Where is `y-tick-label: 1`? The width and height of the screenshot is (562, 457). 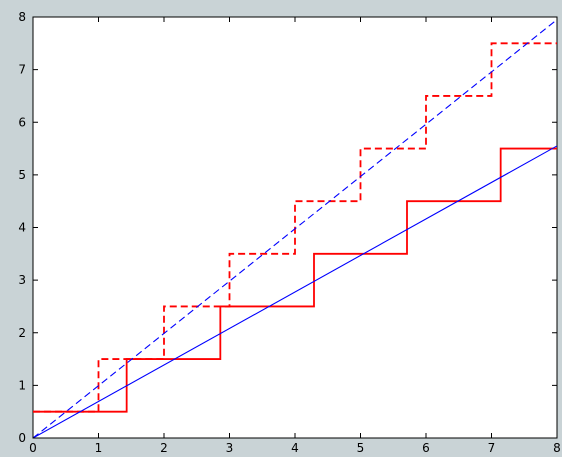 y-tick-label: 1 is located at coordinates (22, 385).